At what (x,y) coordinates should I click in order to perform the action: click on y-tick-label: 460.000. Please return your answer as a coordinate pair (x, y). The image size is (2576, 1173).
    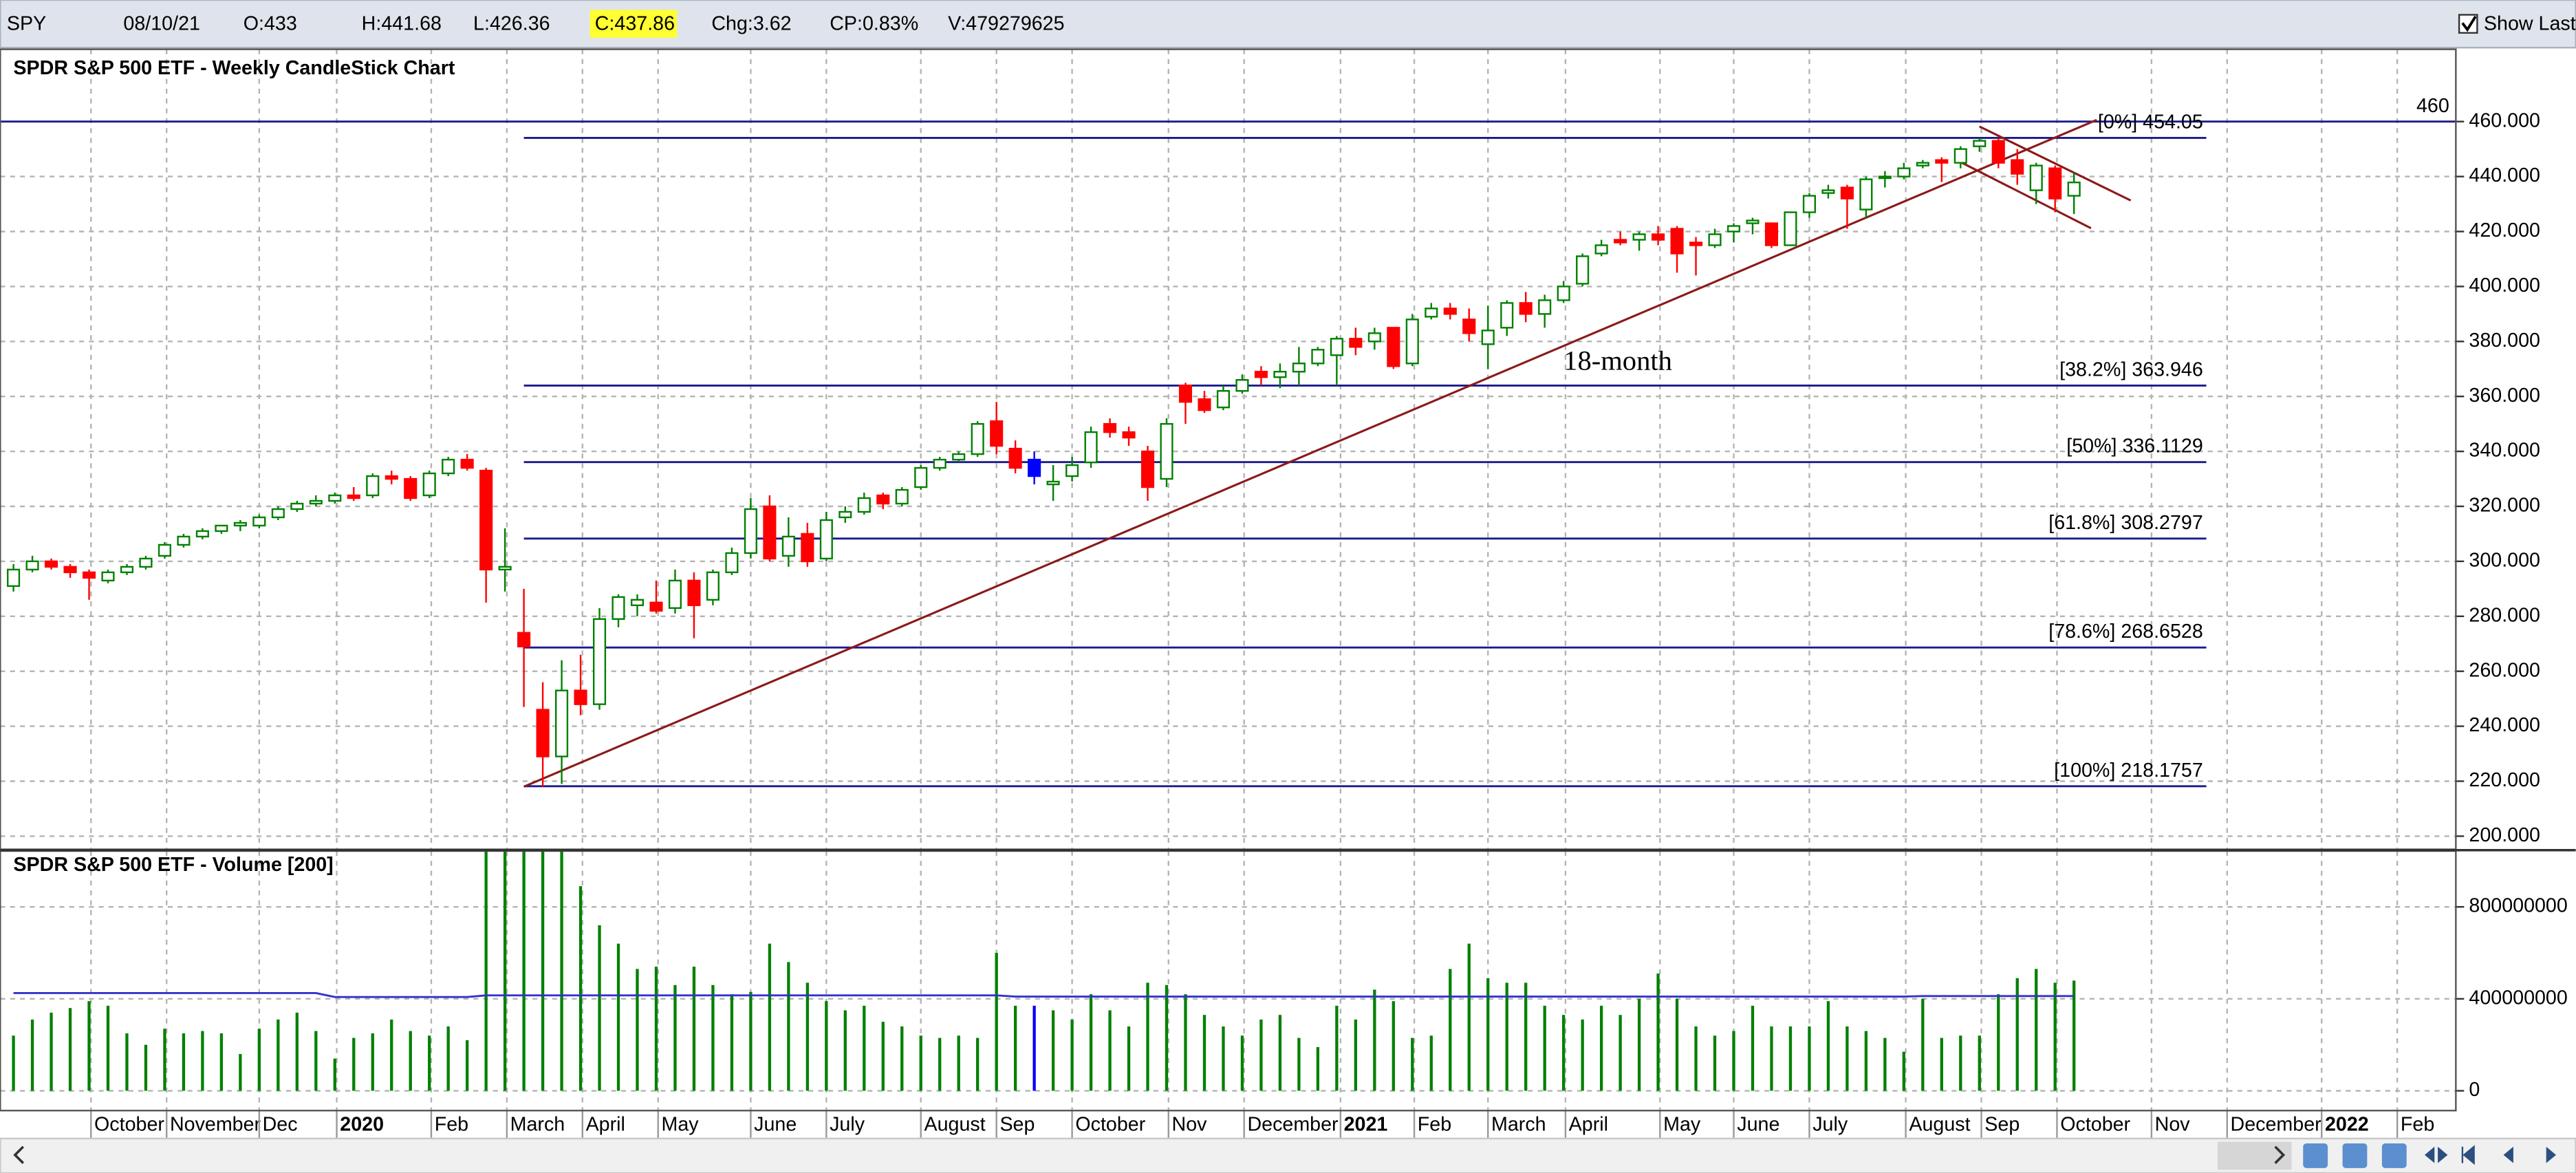
    Looking at the image, I should click on (2504, 120).